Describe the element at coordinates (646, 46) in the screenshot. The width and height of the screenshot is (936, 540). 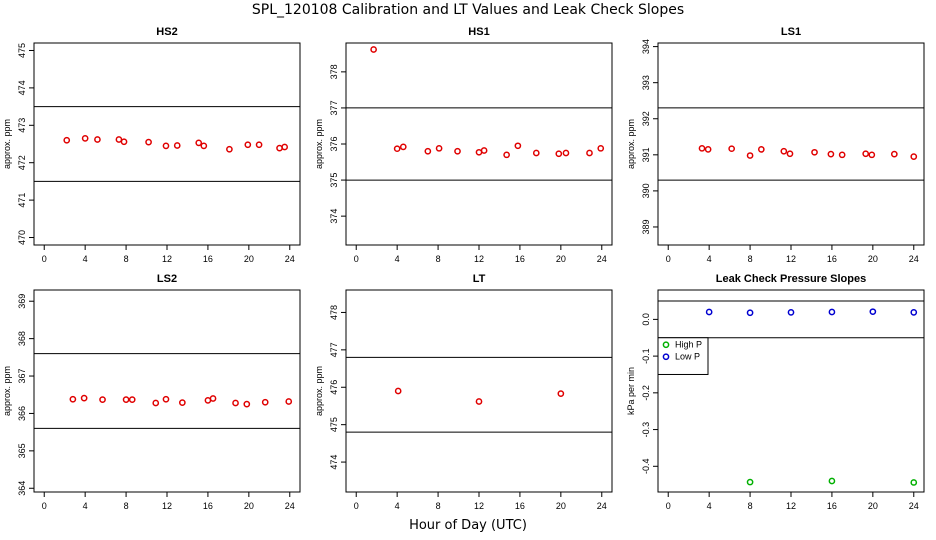
I see `y-tick-label: 394` at that location.